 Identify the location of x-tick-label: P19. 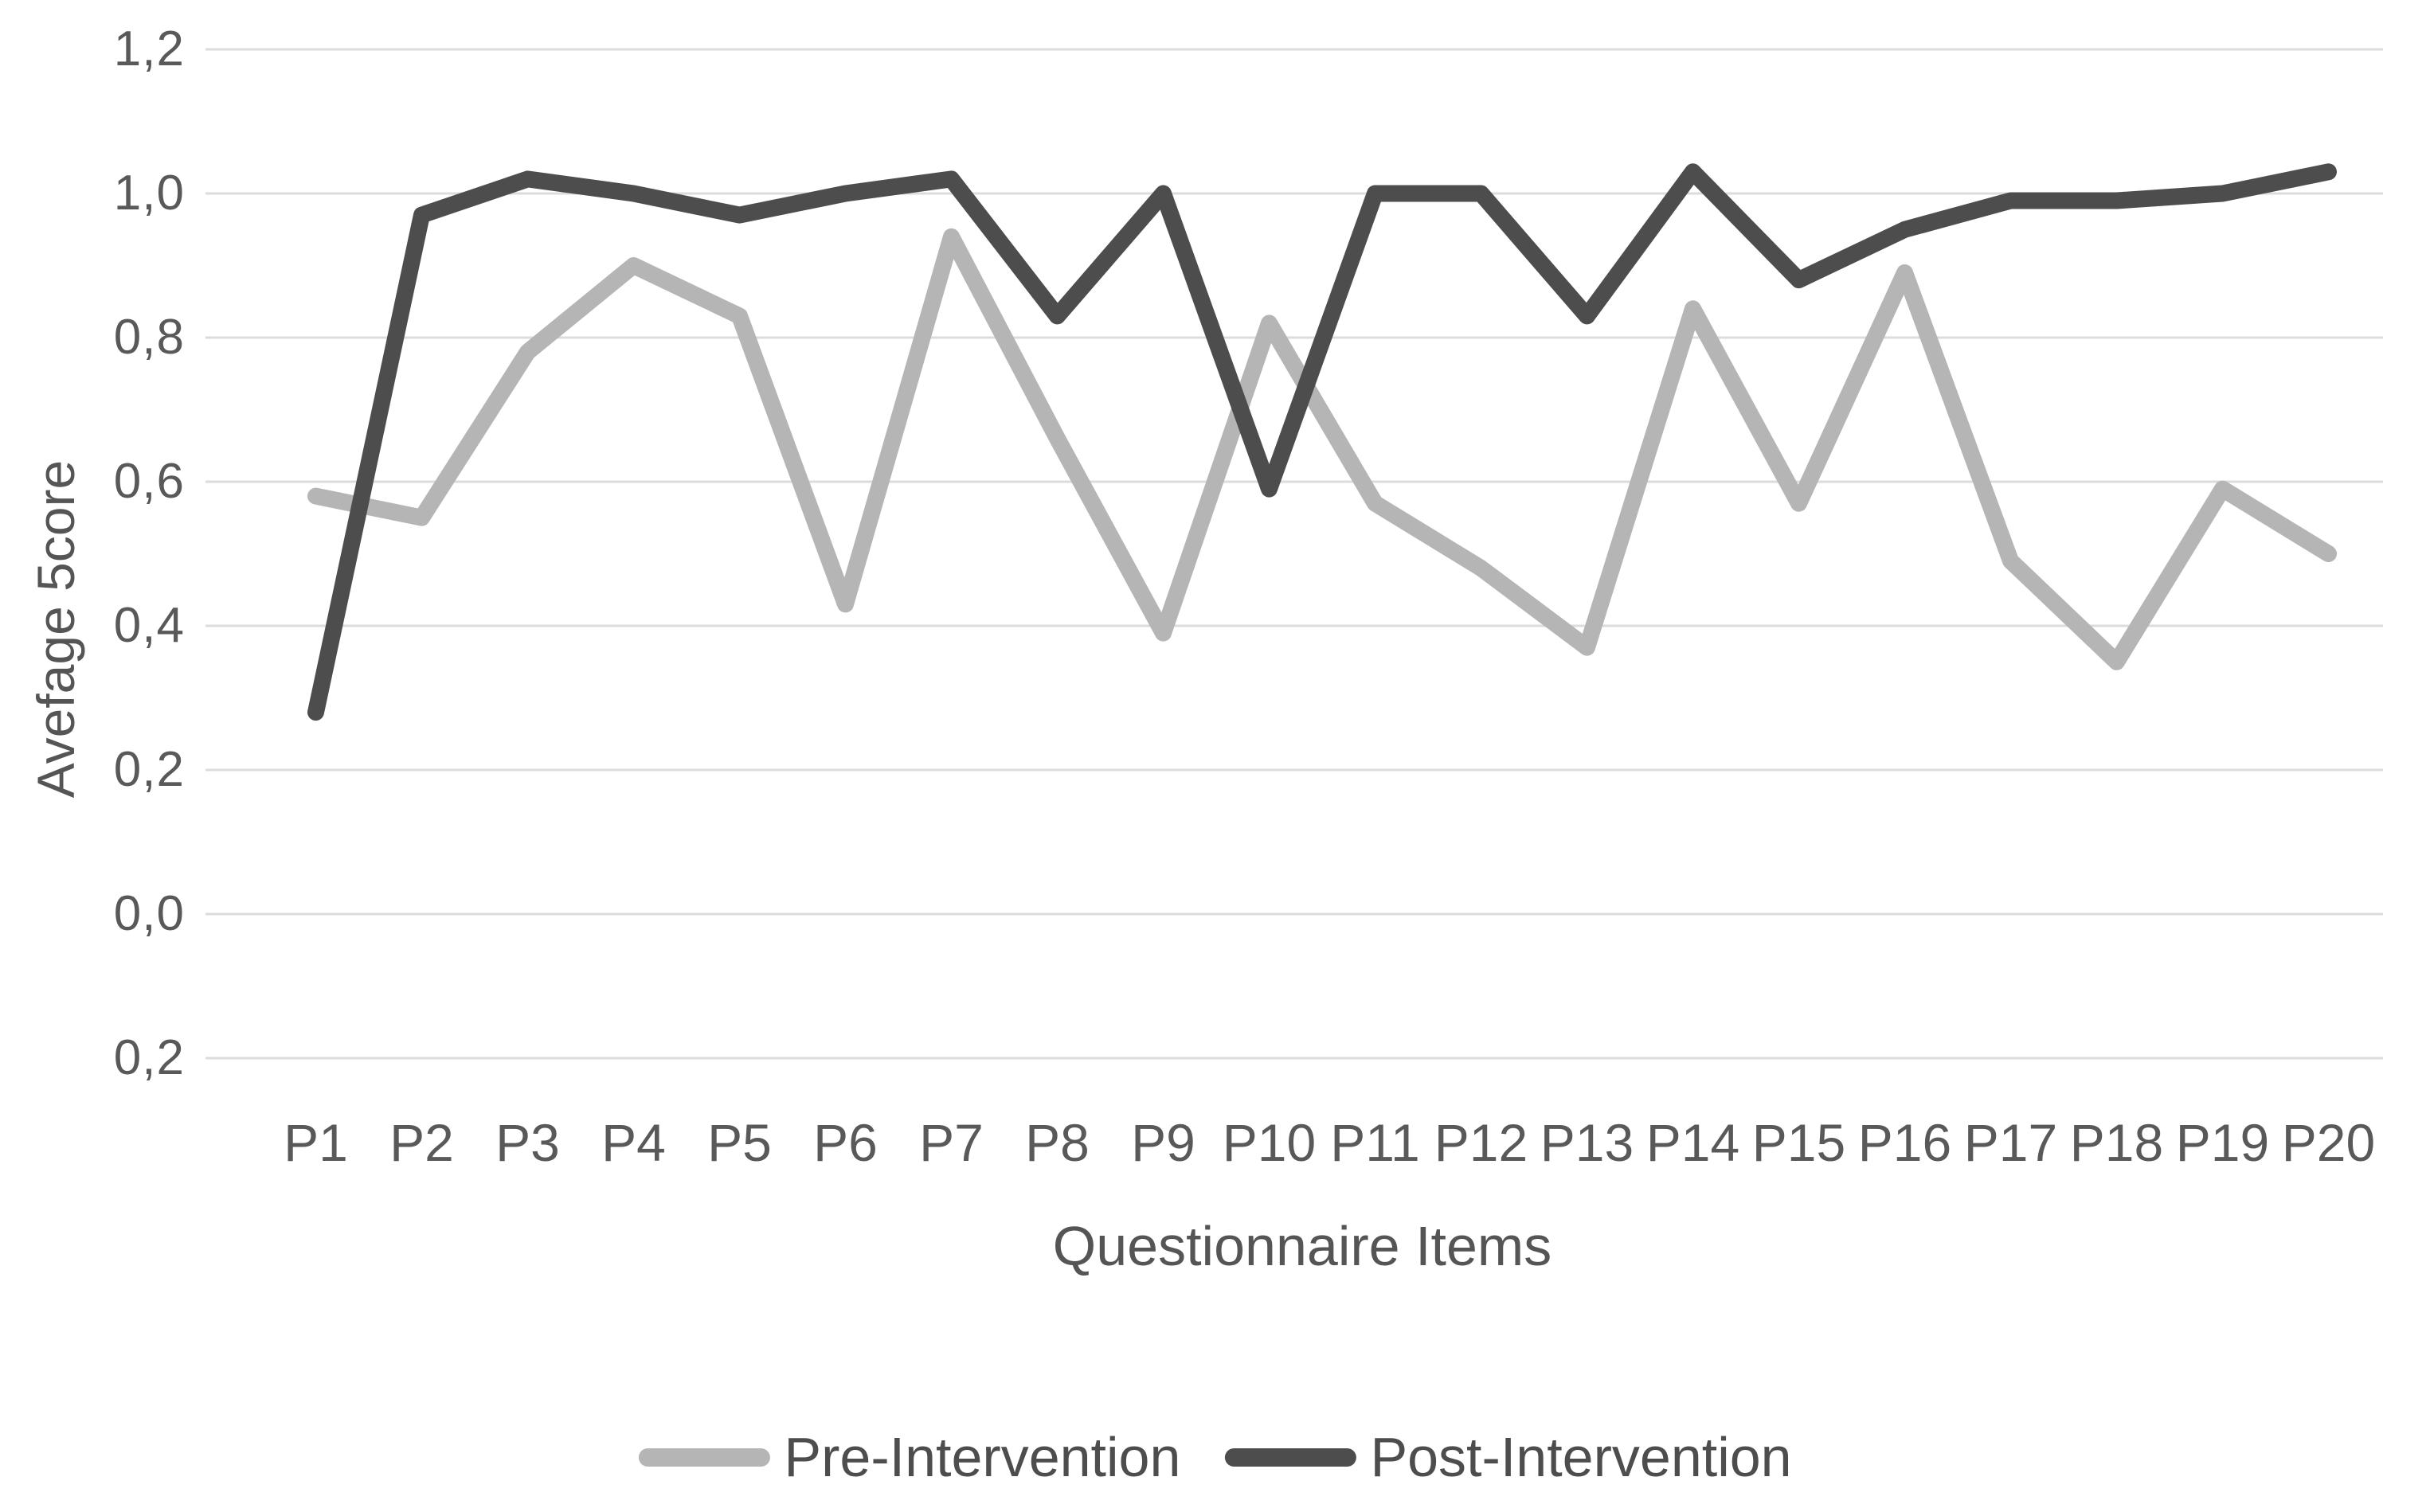
(2222, 1142).